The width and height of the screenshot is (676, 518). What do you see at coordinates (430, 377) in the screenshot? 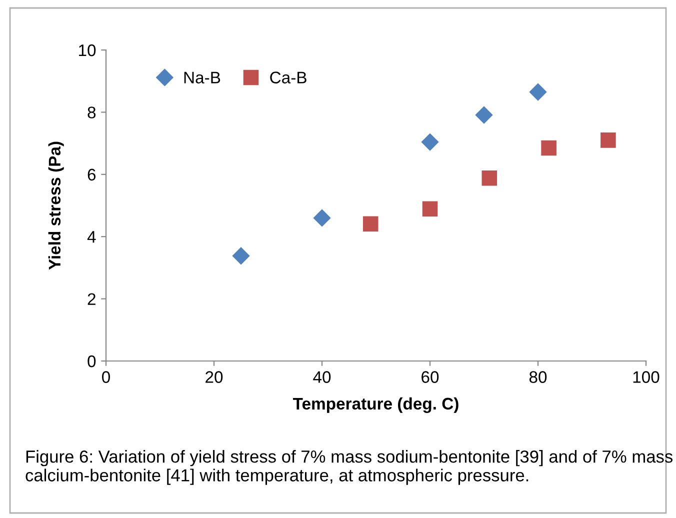
I see `x-tick-label: 60` at bounding box center [430, 377].